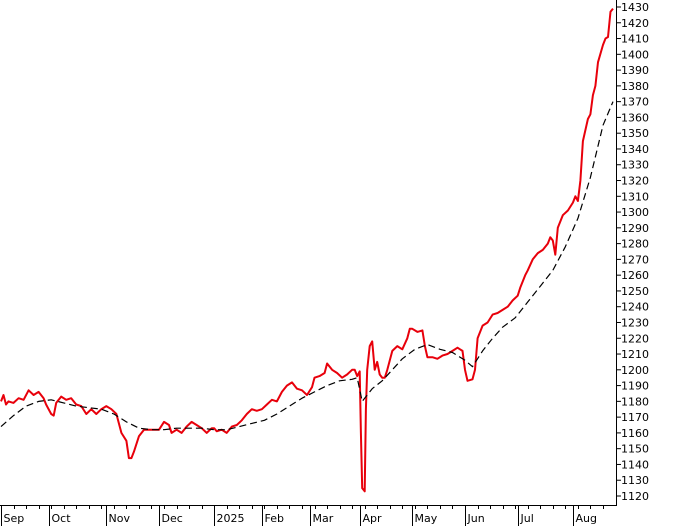 This screenshot has height=526, width=673. Describe the element at coordinates (635, 149) in the screenshot. I see `y-tick-label-1340: 1340` at that location.